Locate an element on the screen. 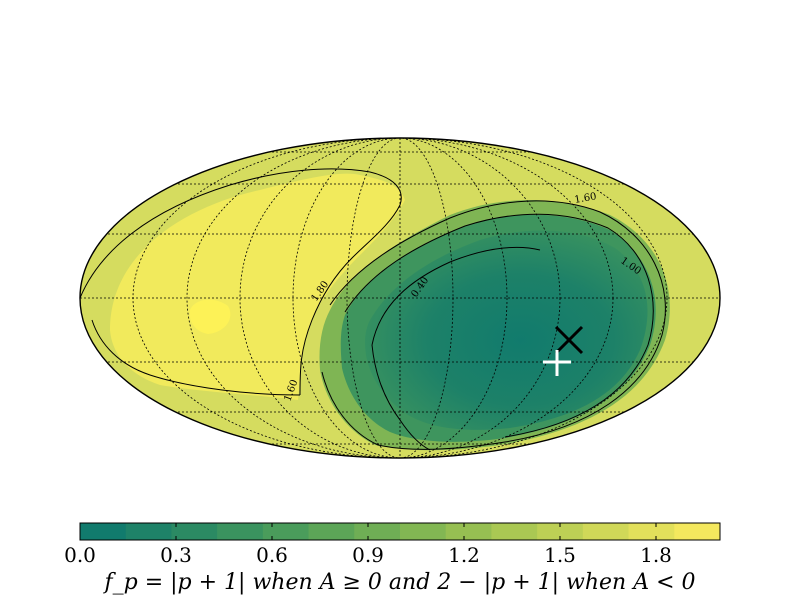 The image size is (800, 600). colorbar-tick-label-6: 1.8 is located at coordinates (656, 555).